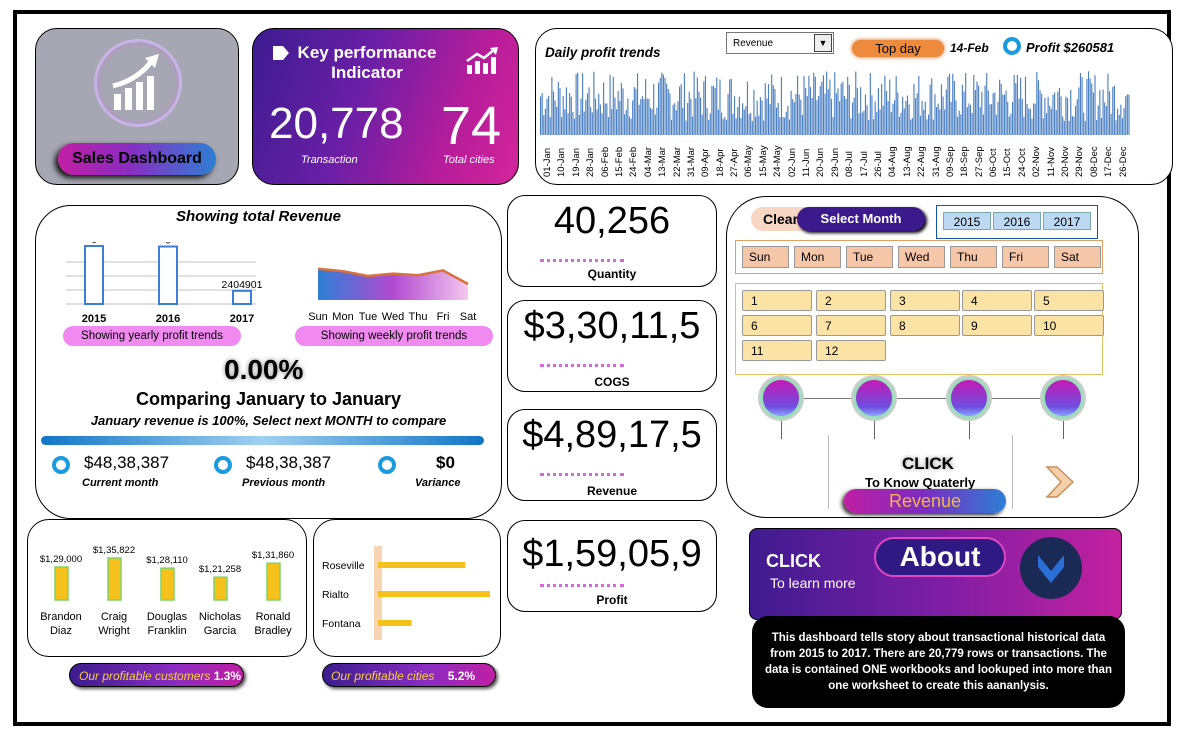  I want to click on month-9-button: 9, so click(997, 325).